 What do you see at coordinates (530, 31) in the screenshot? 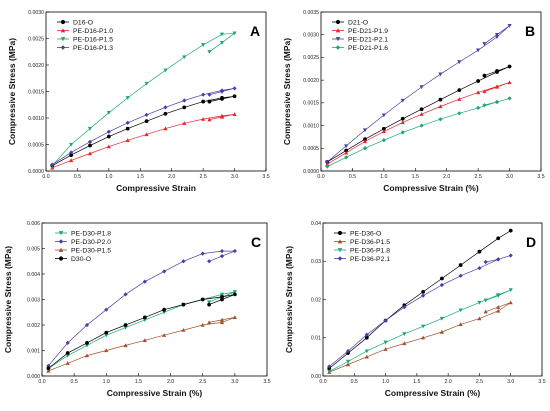
I see `panel-letter: B` at bounding box center [530, 31].